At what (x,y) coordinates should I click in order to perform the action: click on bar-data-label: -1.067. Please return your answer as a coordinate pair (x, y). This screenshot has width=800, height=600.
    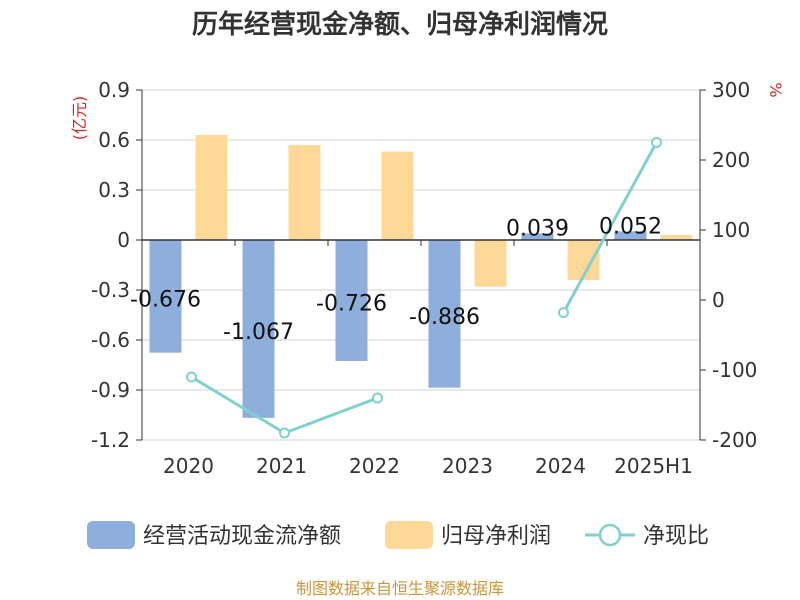
    Looking at the image, I should click on (258, 332).